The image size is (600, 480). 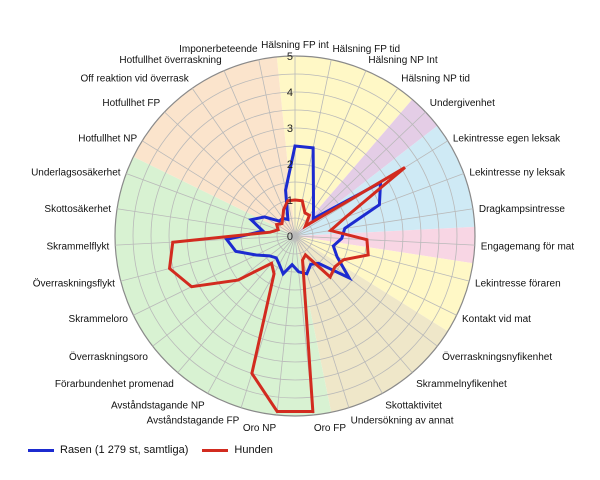 I want to click on category-label-11: Kontakt vid mat, so click(x=496, y=319).